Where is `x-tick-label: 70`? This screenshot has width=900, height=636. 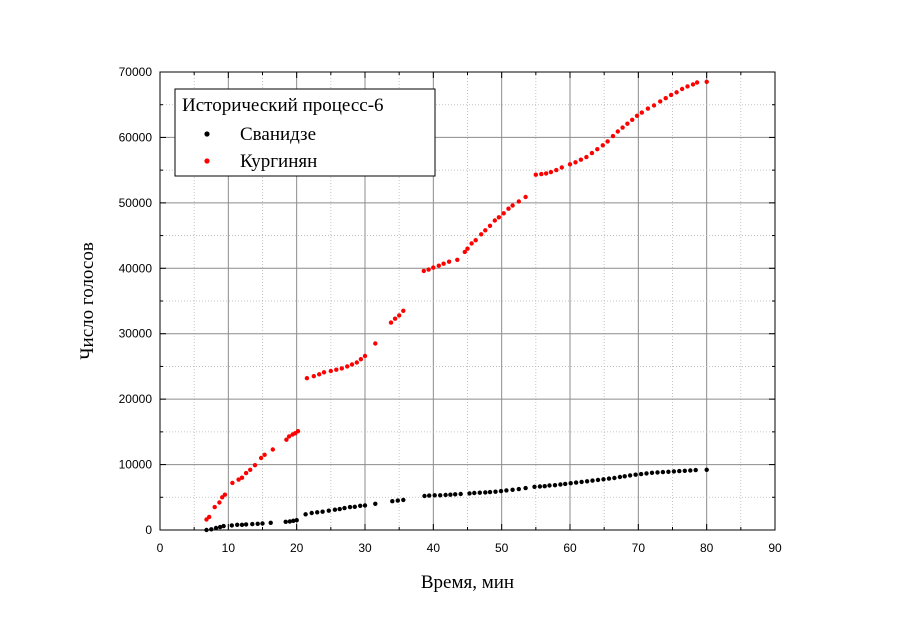 x-tick-label: 70 is located at coordinates (639, 548).